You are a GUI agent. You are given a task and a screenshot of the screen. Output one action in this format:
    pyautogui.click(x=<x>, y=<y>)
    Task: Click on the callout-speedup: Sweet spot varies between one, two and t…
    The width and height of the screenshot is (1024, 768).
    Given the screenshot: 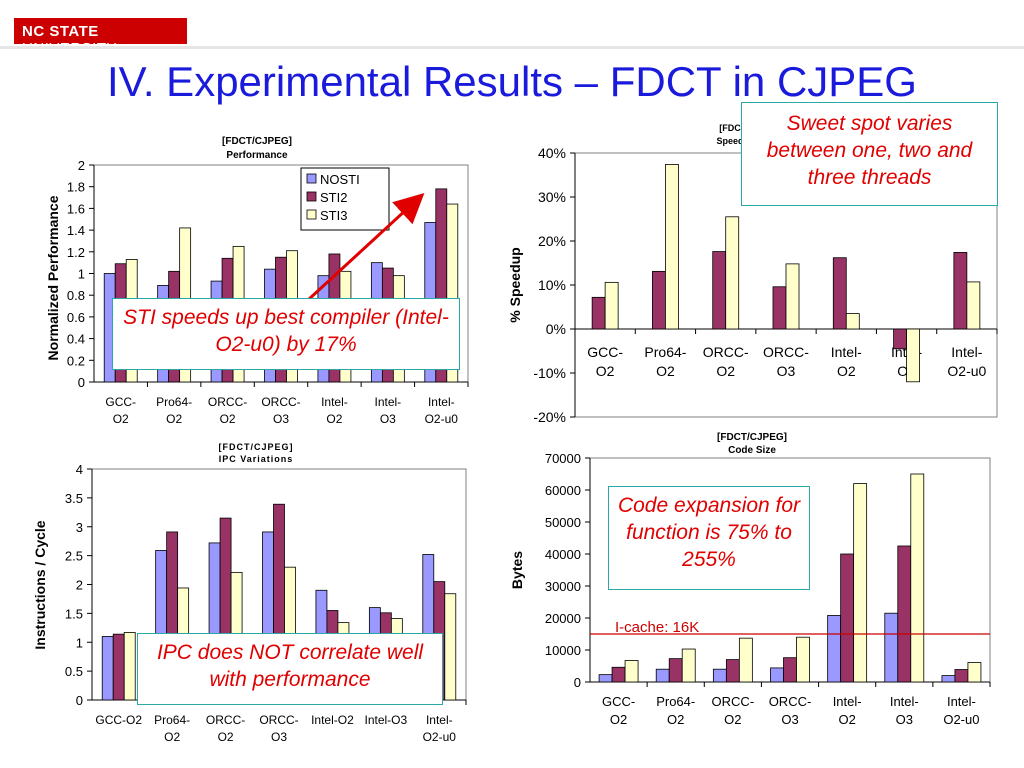 What is the action you would take?
    pyautogui.click(x=869, y=154)
    